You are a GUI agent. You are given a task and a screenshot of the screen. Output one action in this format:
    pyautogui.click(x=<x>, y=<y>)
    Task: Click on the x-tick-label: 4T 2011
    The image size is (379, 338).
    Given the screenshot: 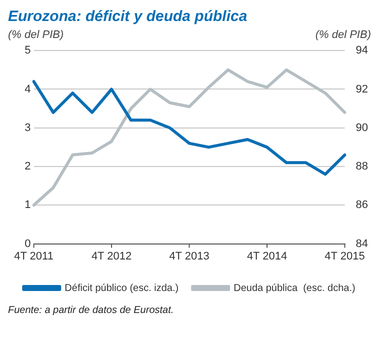 What is the action you would take?
    pyautogui.click(x=34, y=256)
    